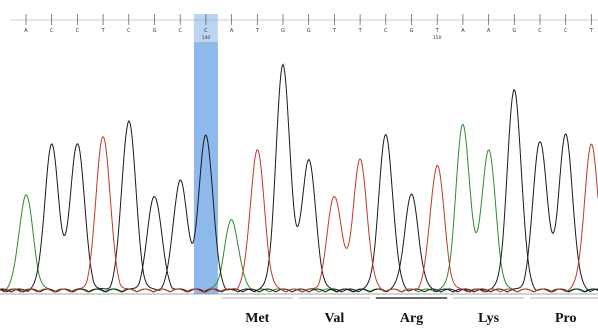 The height and width of the screenshot is (333, 598). I want to click on codon-label: Arg, so click(411, 318).